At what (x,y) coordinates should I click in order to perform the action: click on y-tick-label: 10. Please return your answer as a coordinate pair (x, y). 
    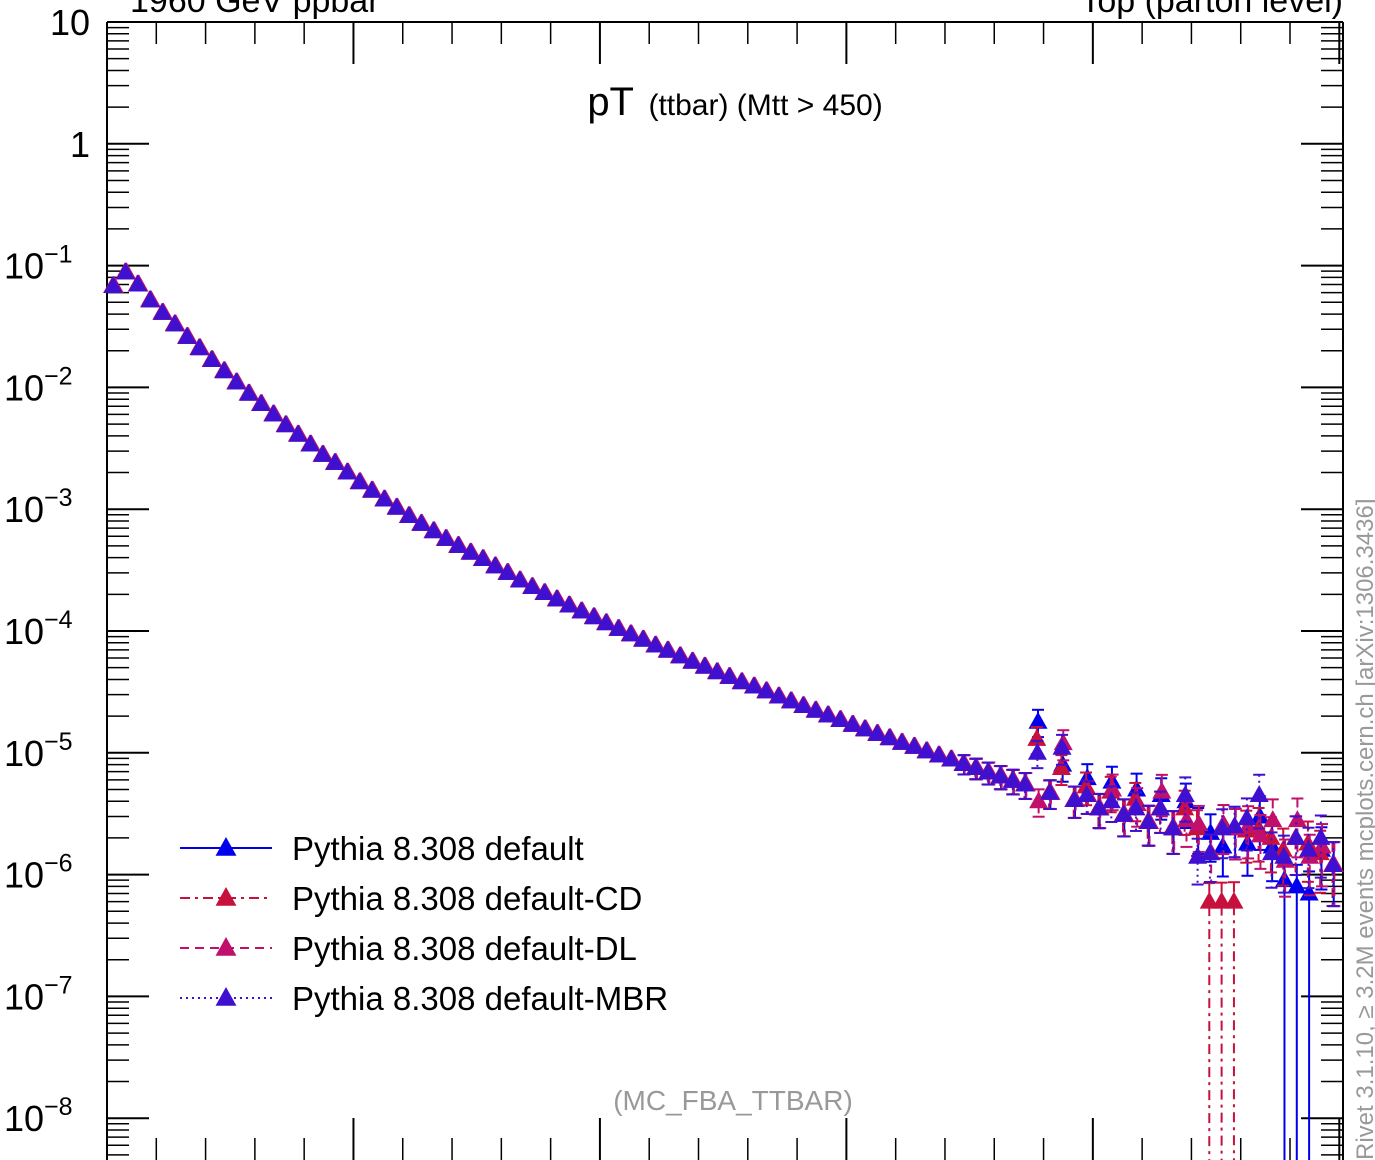
    Looking at the image, I should click on (70, 22).